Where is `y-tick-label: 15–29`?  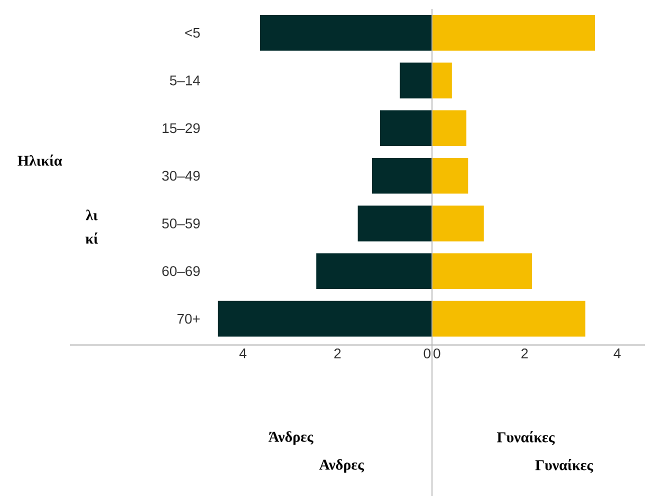 y-tick-label: 15–29 is located at coordinates (181, 127).